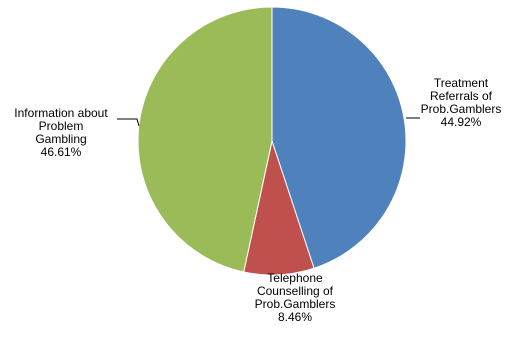 This screenshot has width=518, height=337. I want to click on slice-name-line: Referrals of, so click(461, 96).